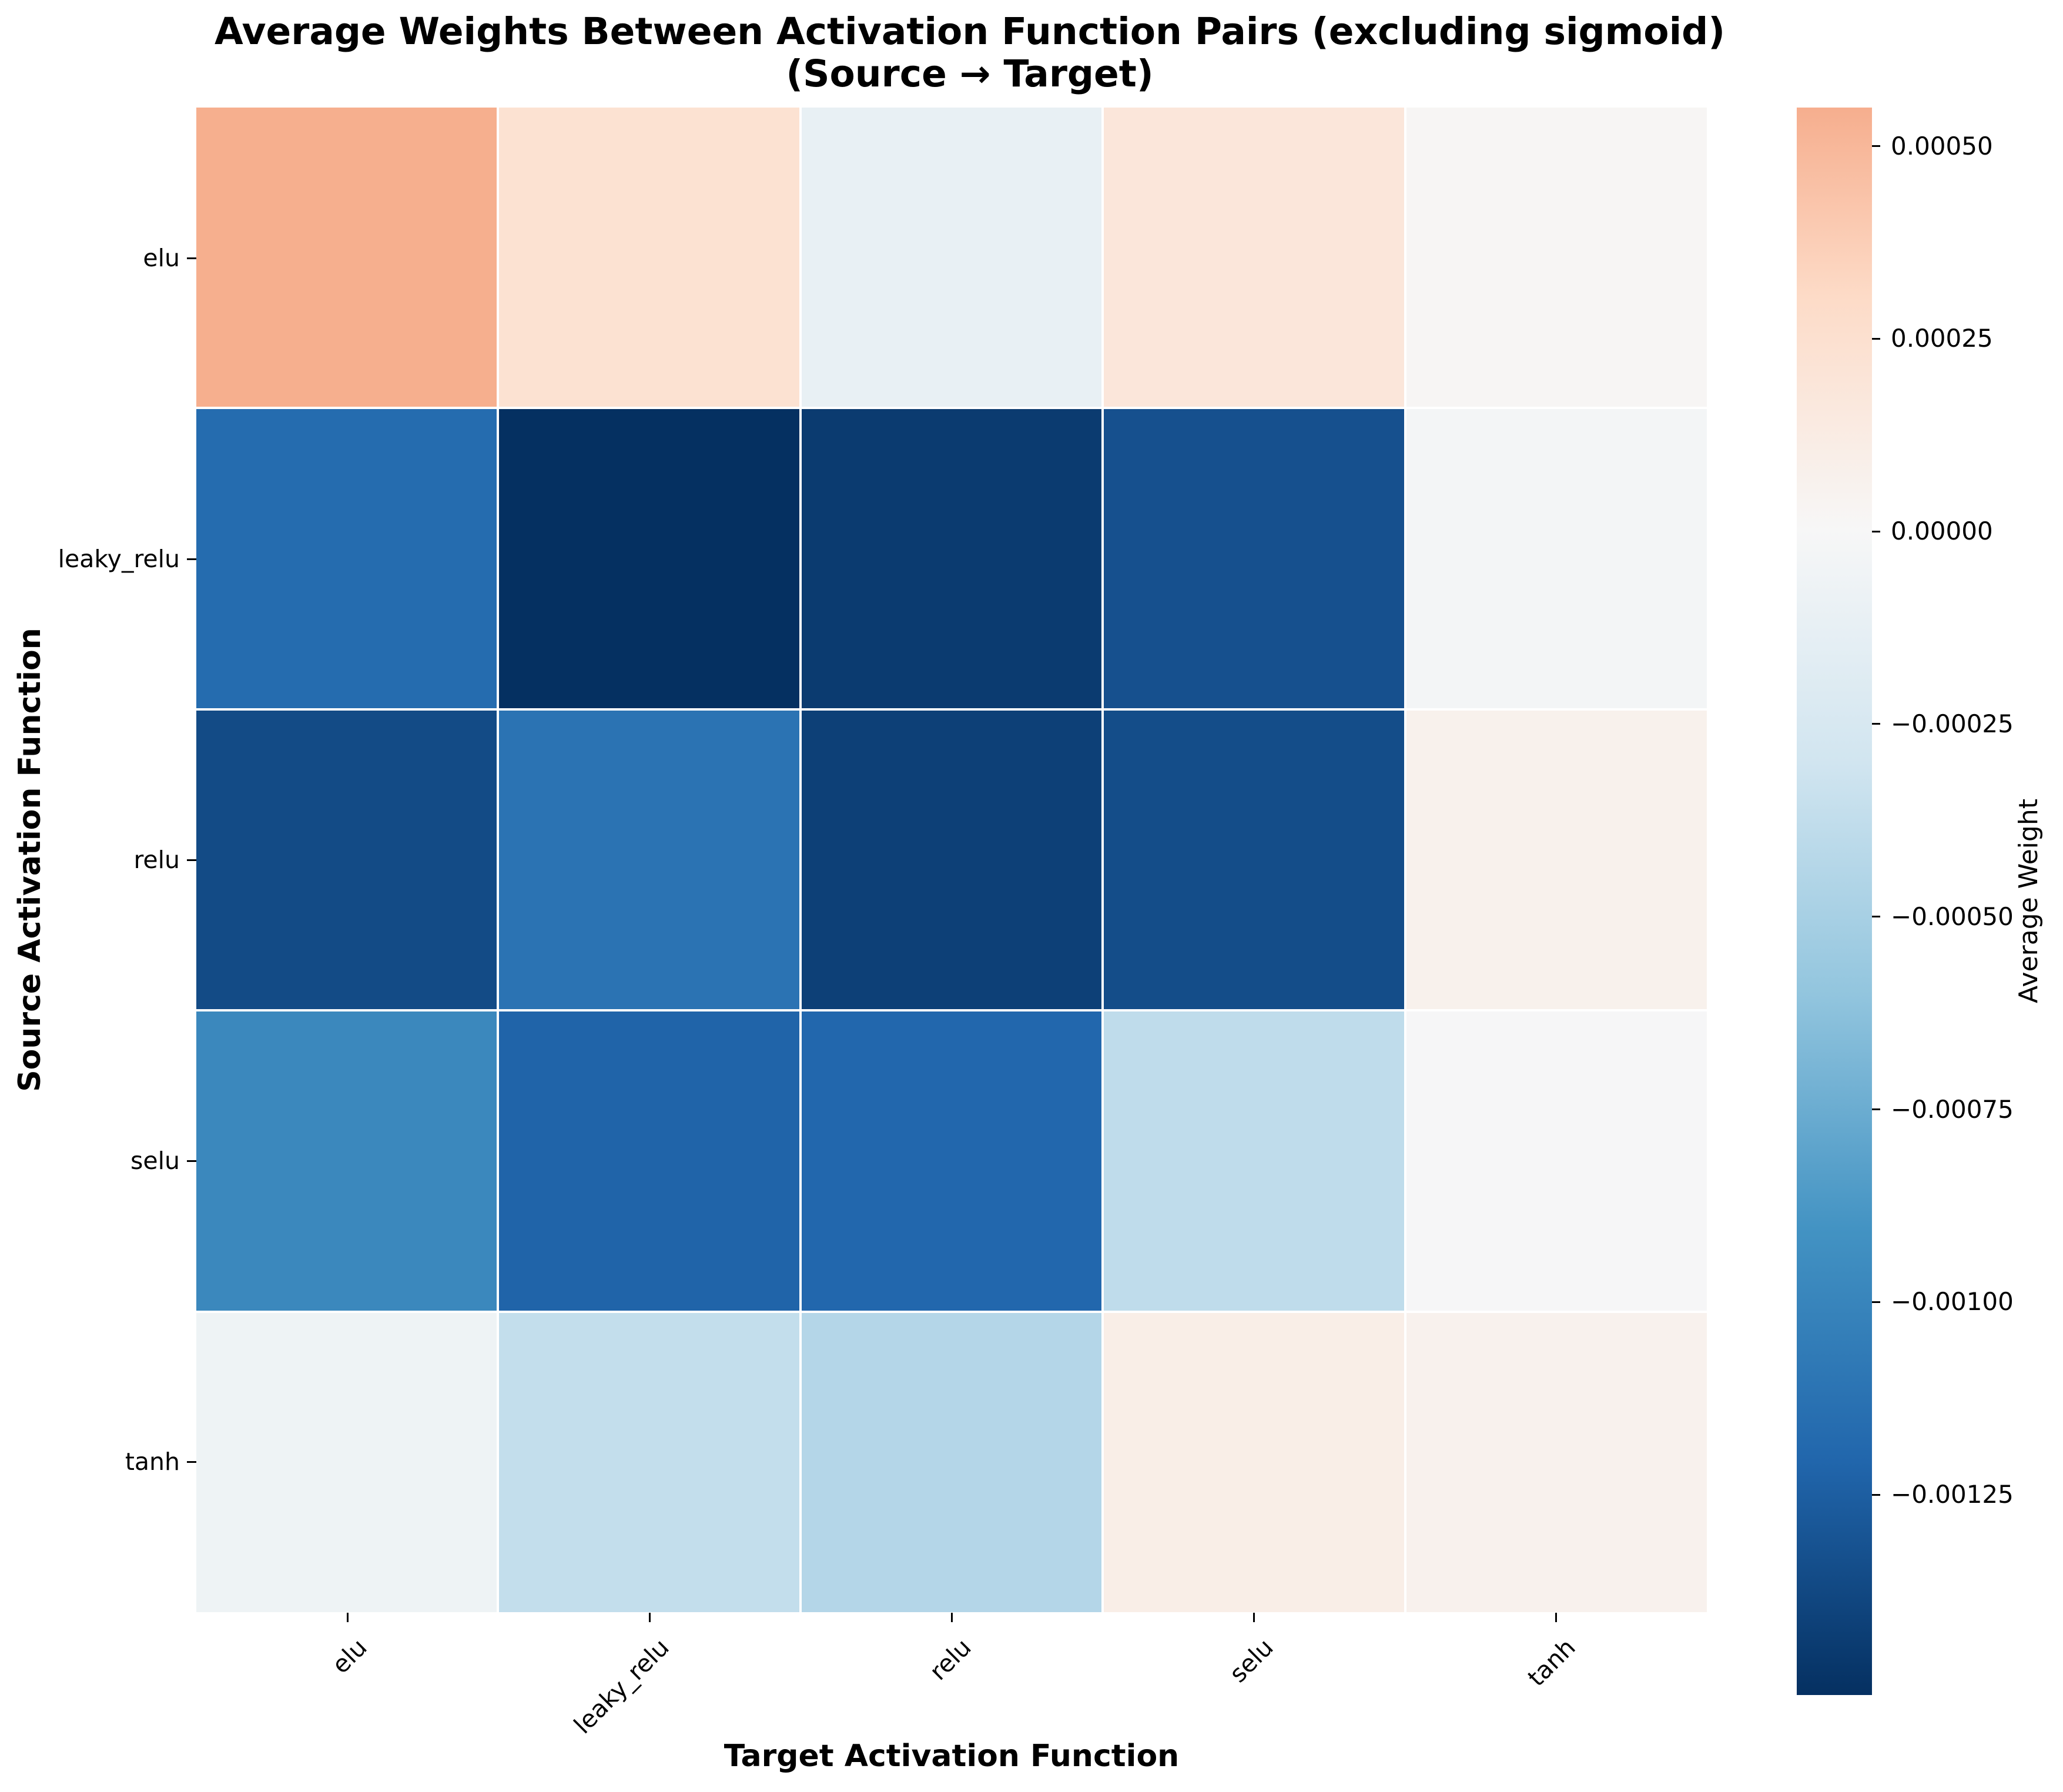 Image resolution: width=2063 pixels, height=1792 pixels. What do you see at coordinates (346, 1463) in the screenshot?
I see `heatmap-cell-tanh-elu` at bounding box center [346, 1463].